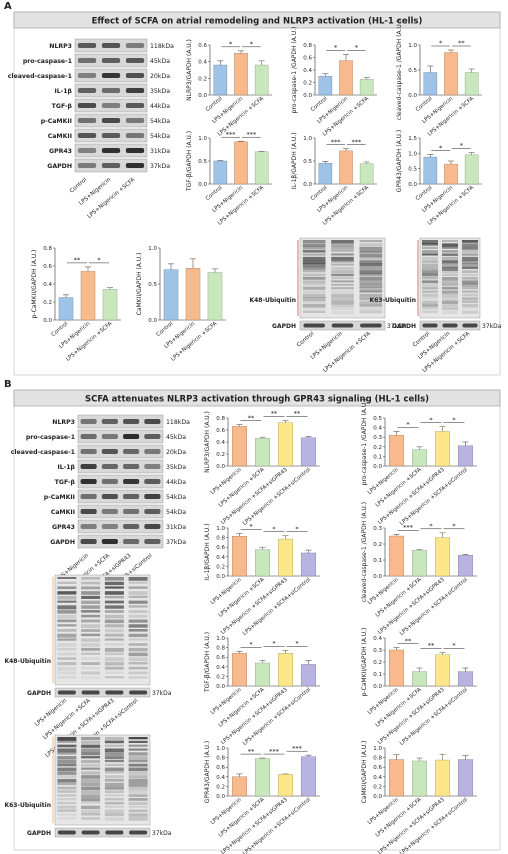 The height and width of the screenshot is (854, 508). I want to click on y-tick-label: 0.2, so click(377, 448).